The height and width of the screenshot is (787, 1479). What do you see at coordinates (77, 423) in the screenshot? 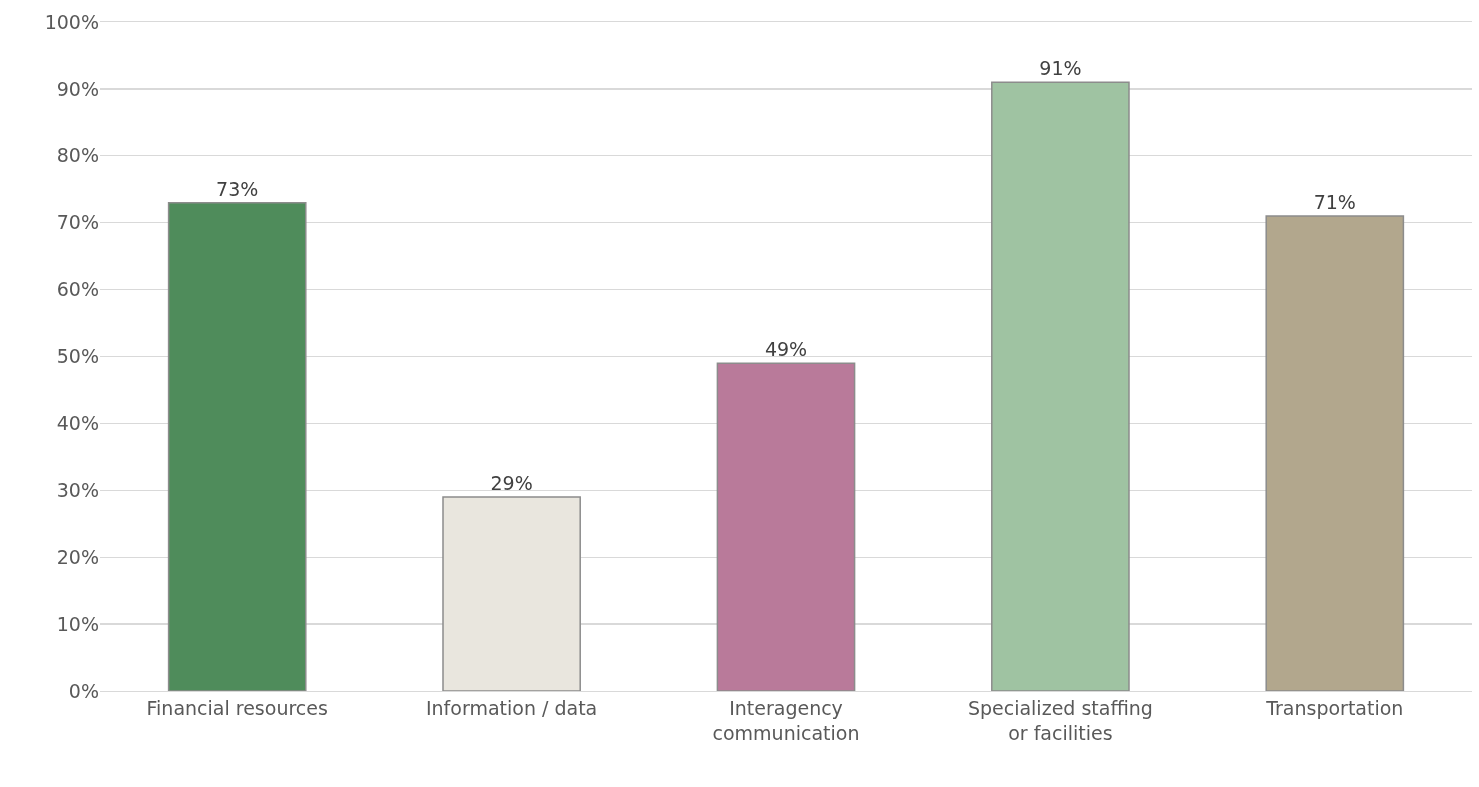
I see `y-tick-label: 40%` at bounding box center [77, 423].